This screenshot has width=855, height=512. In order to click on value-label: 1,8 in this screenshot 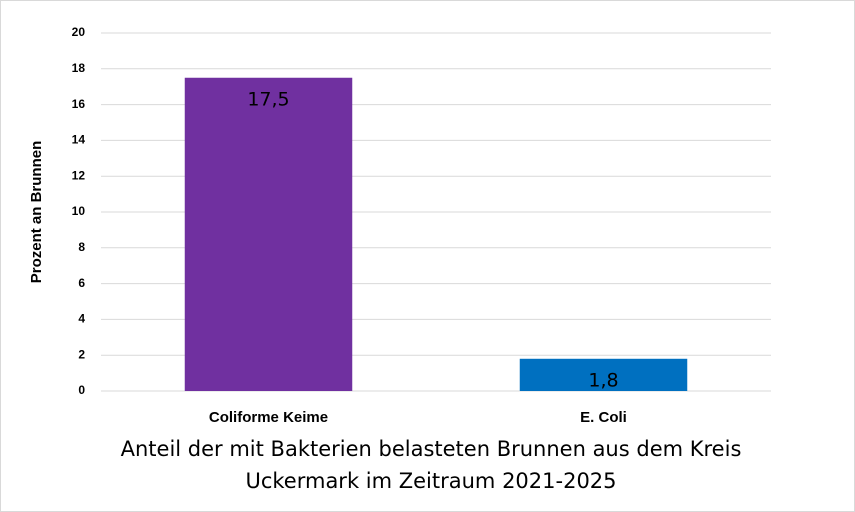, I will do `click(603, 380)`.